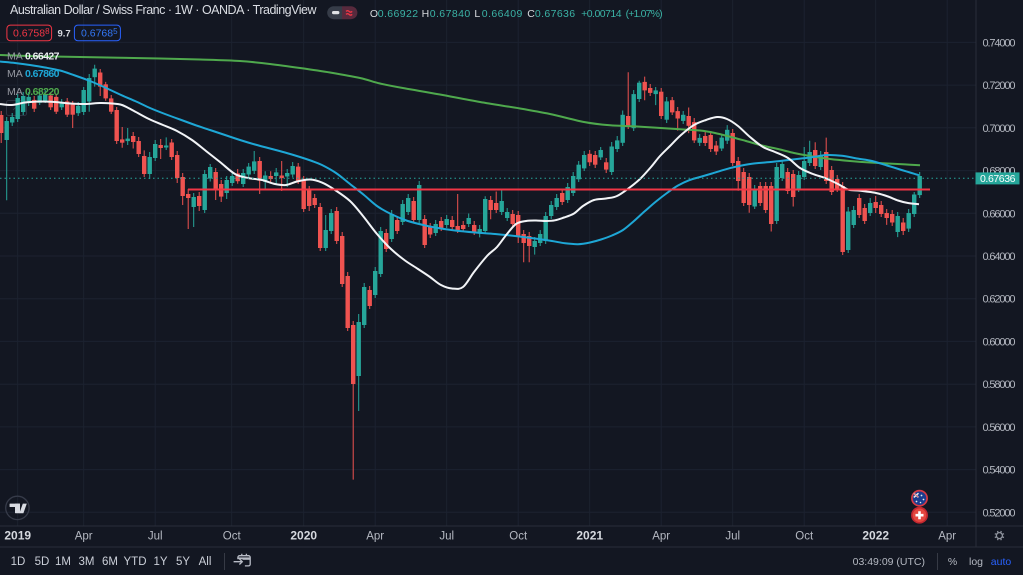 This screenshot has height=575, width=1023. What do you see at coordinates (875, 536) in the screenshot?
I see `svg-text: 2022` at bounding box center [875, 536].